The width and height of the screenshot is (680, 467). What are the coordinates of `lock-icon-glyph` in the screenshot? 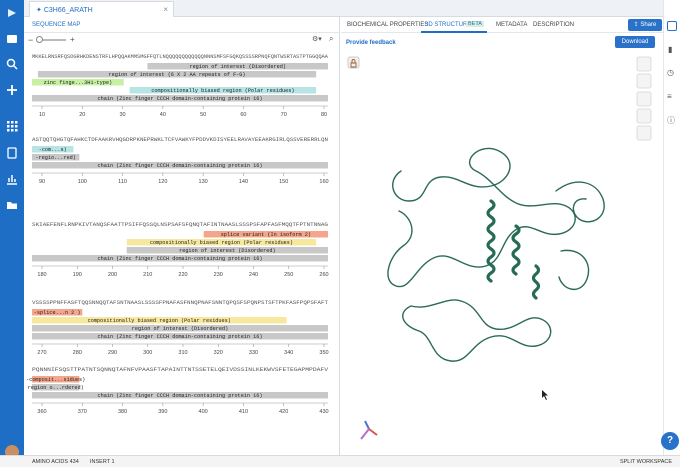 It's located at (353, 63).